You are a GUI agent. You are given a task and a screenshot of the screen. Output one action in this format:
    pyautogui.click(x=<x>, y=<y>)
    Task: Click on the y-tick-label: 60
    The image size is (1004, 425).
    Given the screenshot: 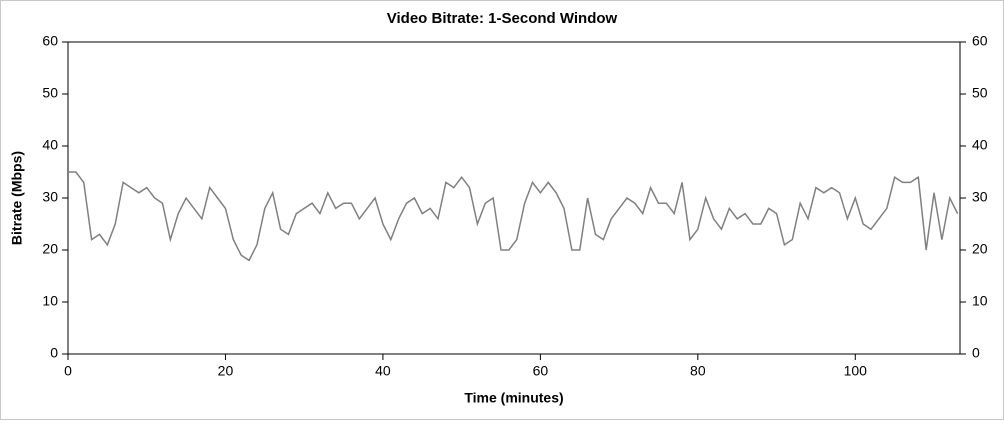 What is the action you would take?
    pyautogui.click(x=50, y=41)
    